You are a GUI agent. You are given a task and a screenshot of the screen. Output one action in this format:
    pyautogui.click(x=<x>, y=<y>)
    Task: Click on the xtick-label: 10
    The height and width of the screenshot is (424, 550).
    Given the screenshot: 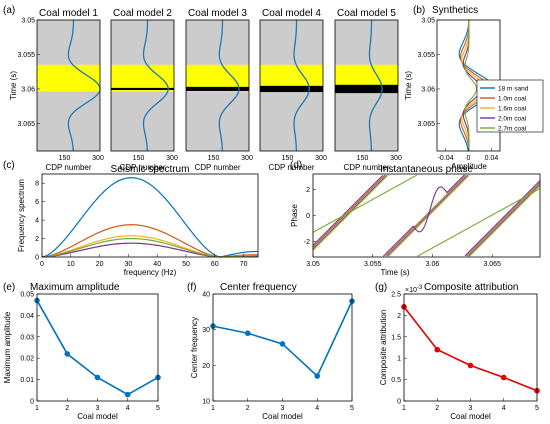 What is the action you would take?
    pyautogui.click(x=71, y=264)
    